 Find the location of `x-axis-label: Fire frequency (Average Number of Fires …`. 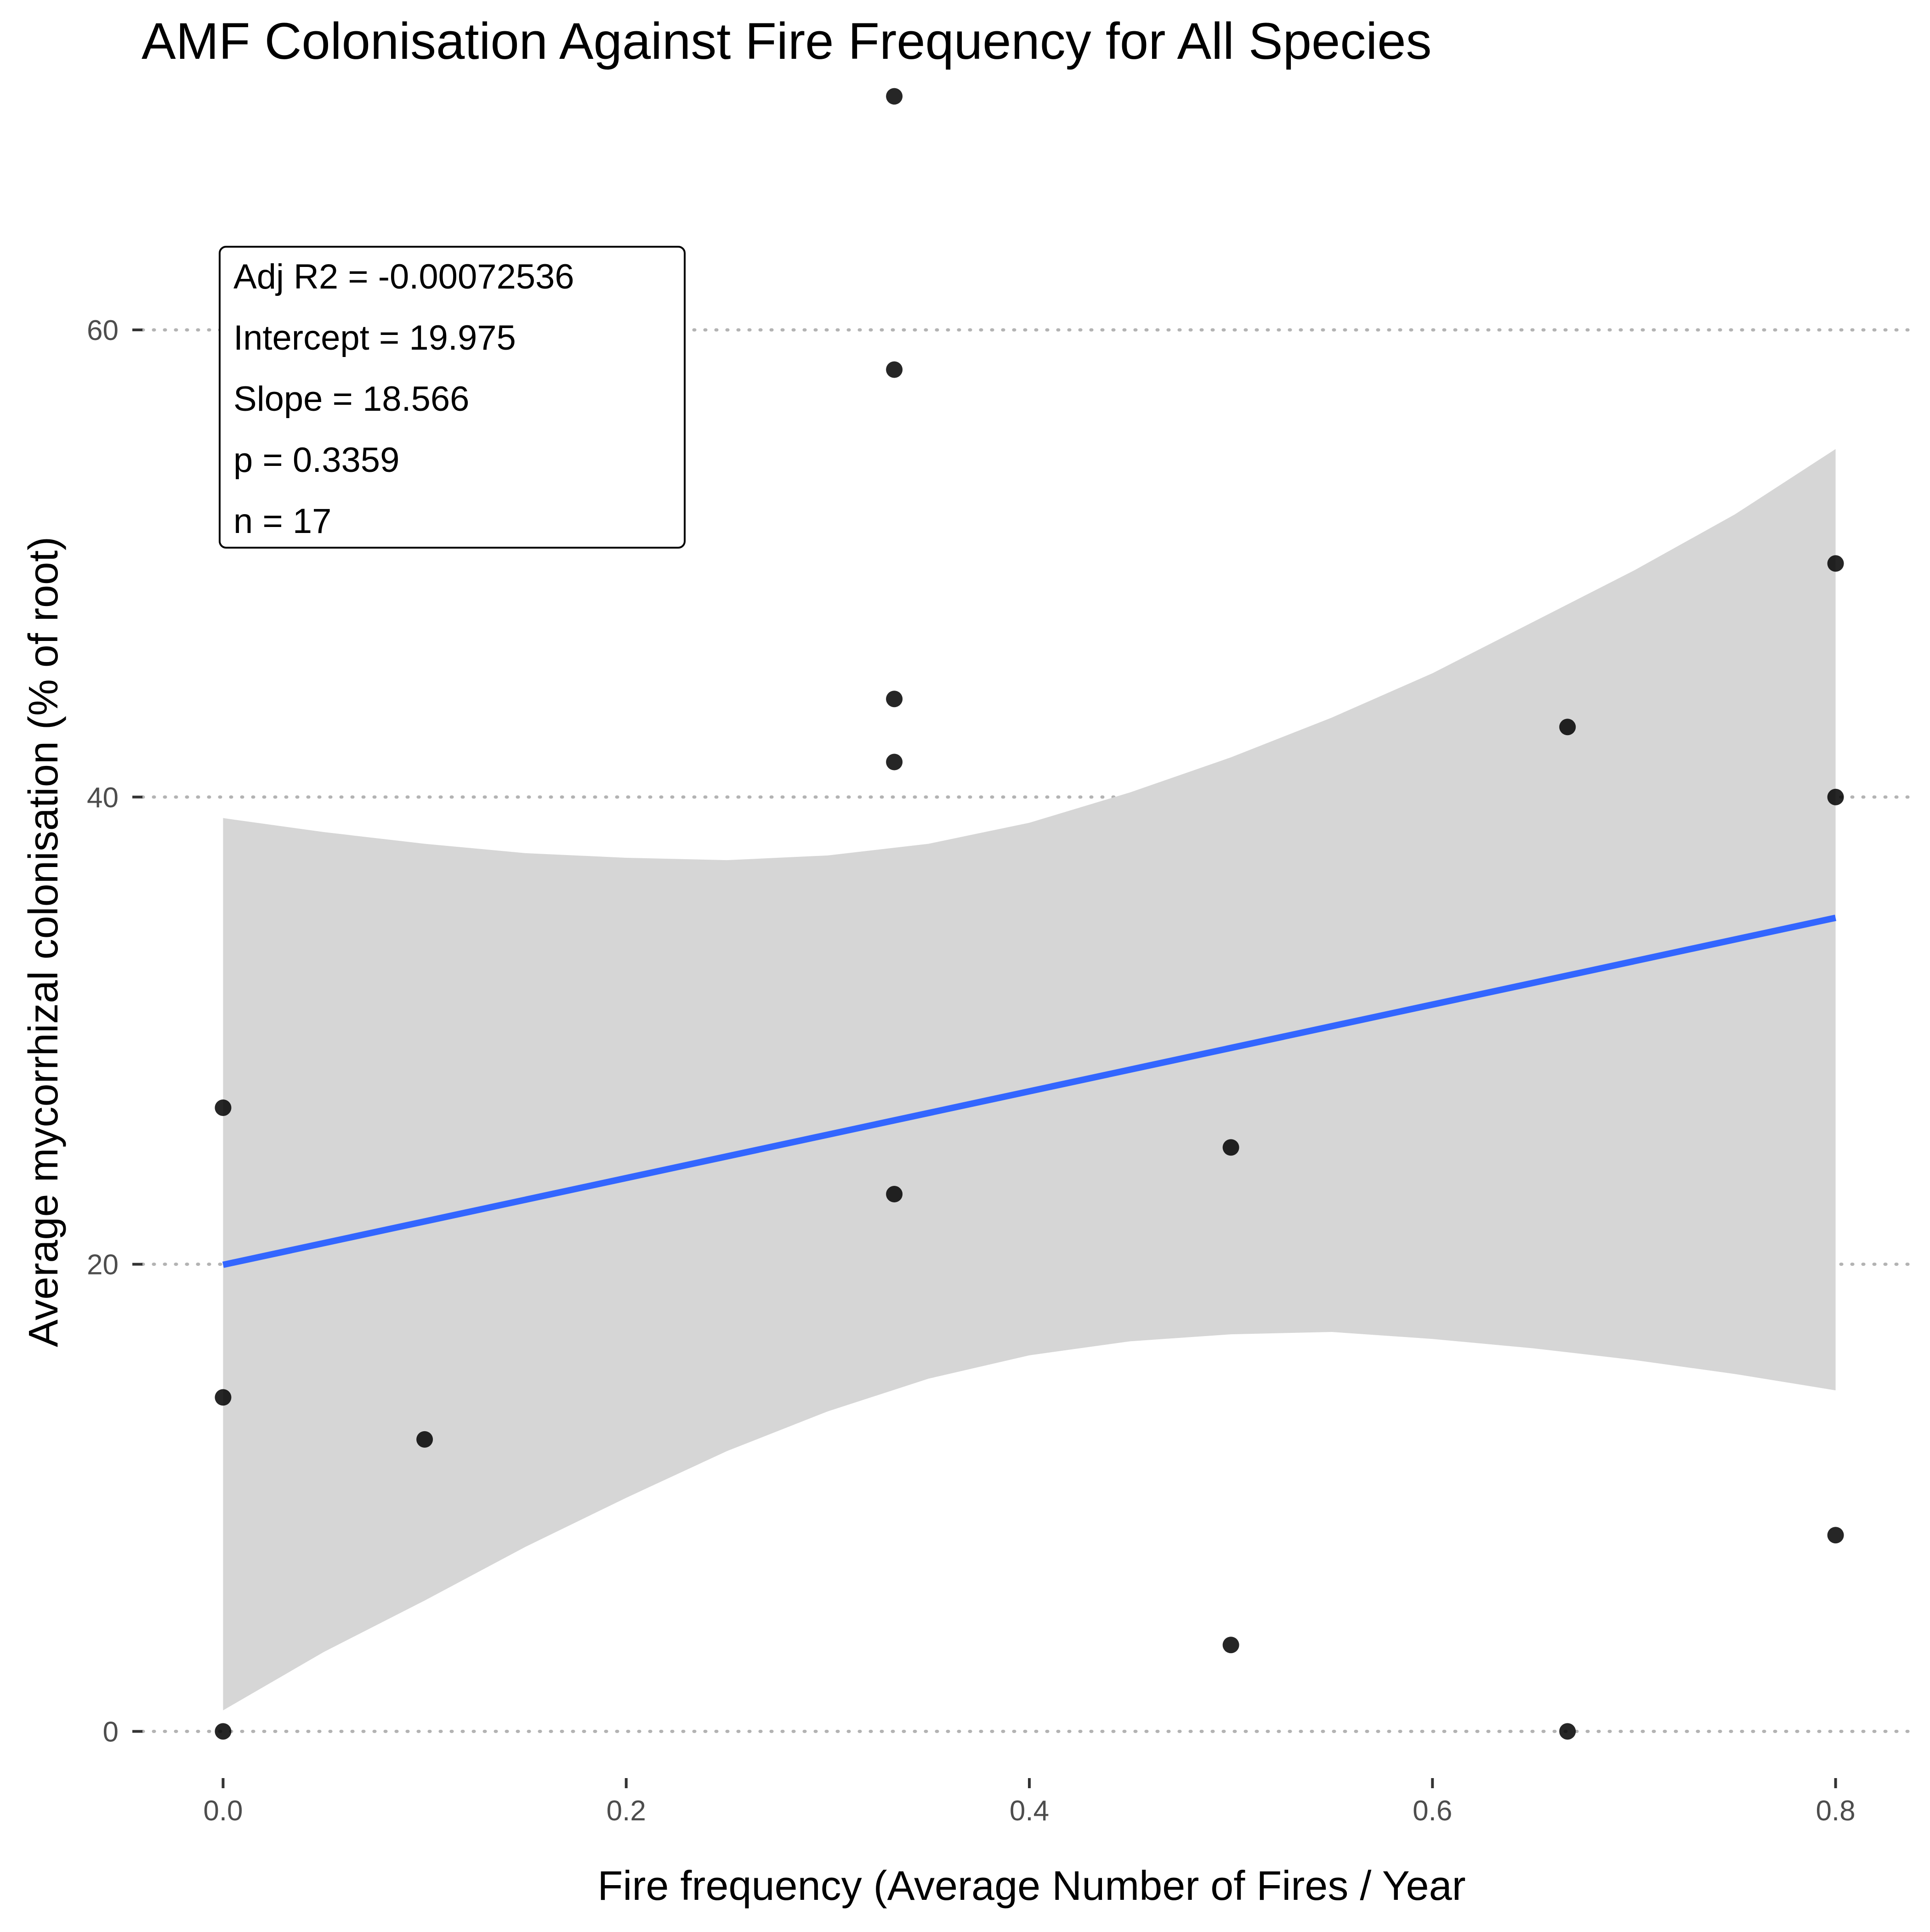

x-axis-label: Fire frequency (Average Number of Fires … is located at coordinates (1031, 1886).